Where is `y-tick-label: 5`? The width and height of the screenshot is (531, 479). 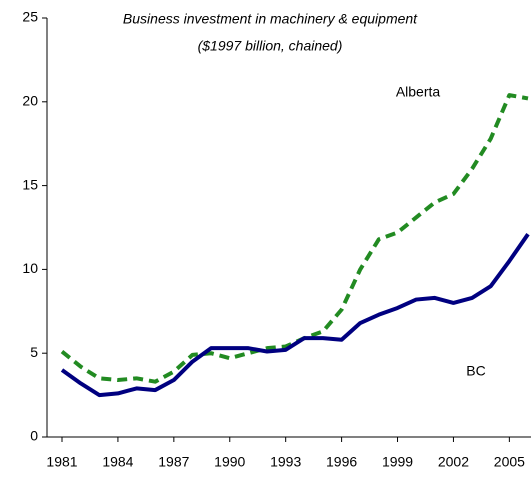
y-tick-label: 5 is located at coordinates (34, 352).